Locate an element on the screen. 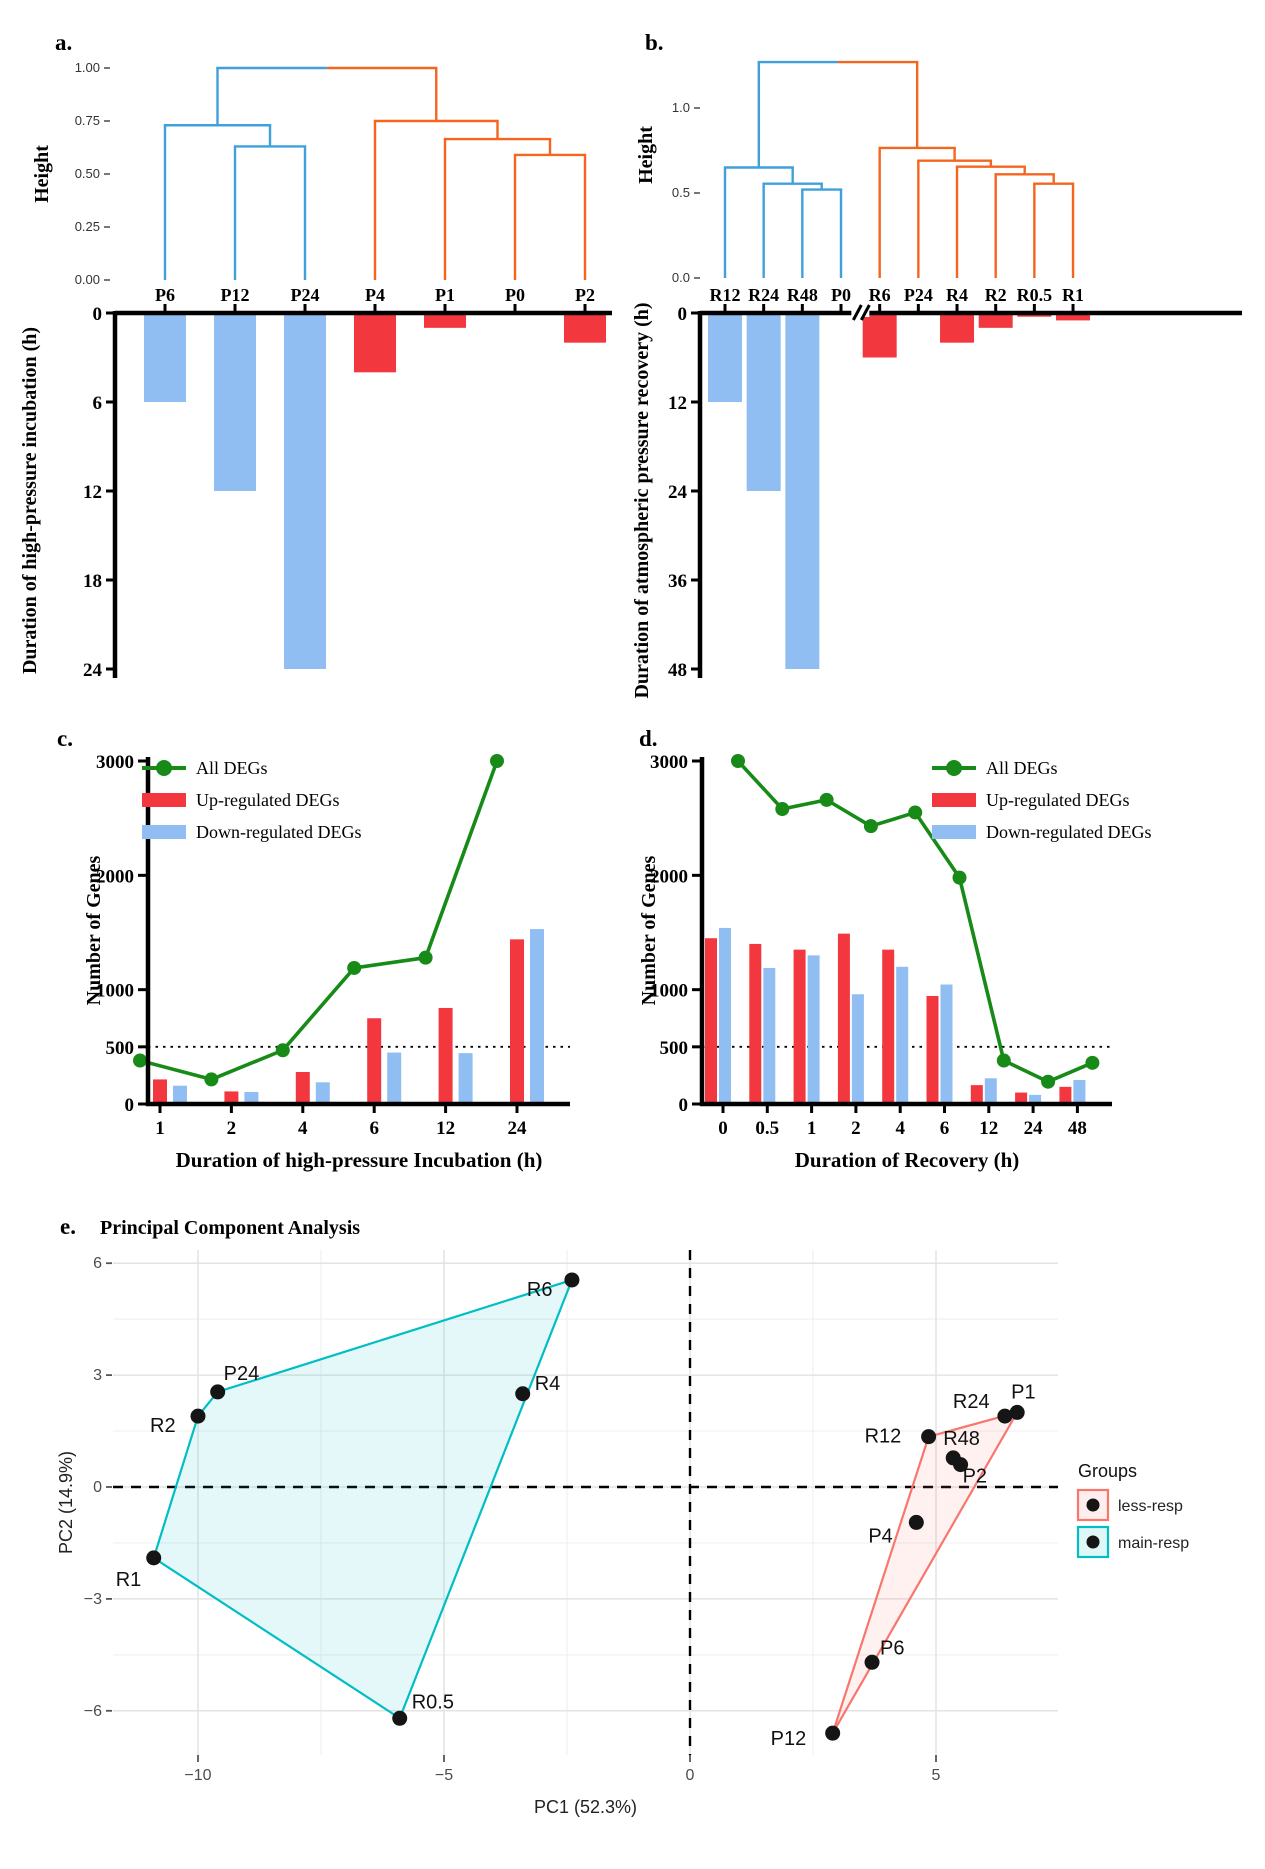 The image size is (1265, 1869). dendro-tick-label: 0.0 is located at coordinates (681, 277).